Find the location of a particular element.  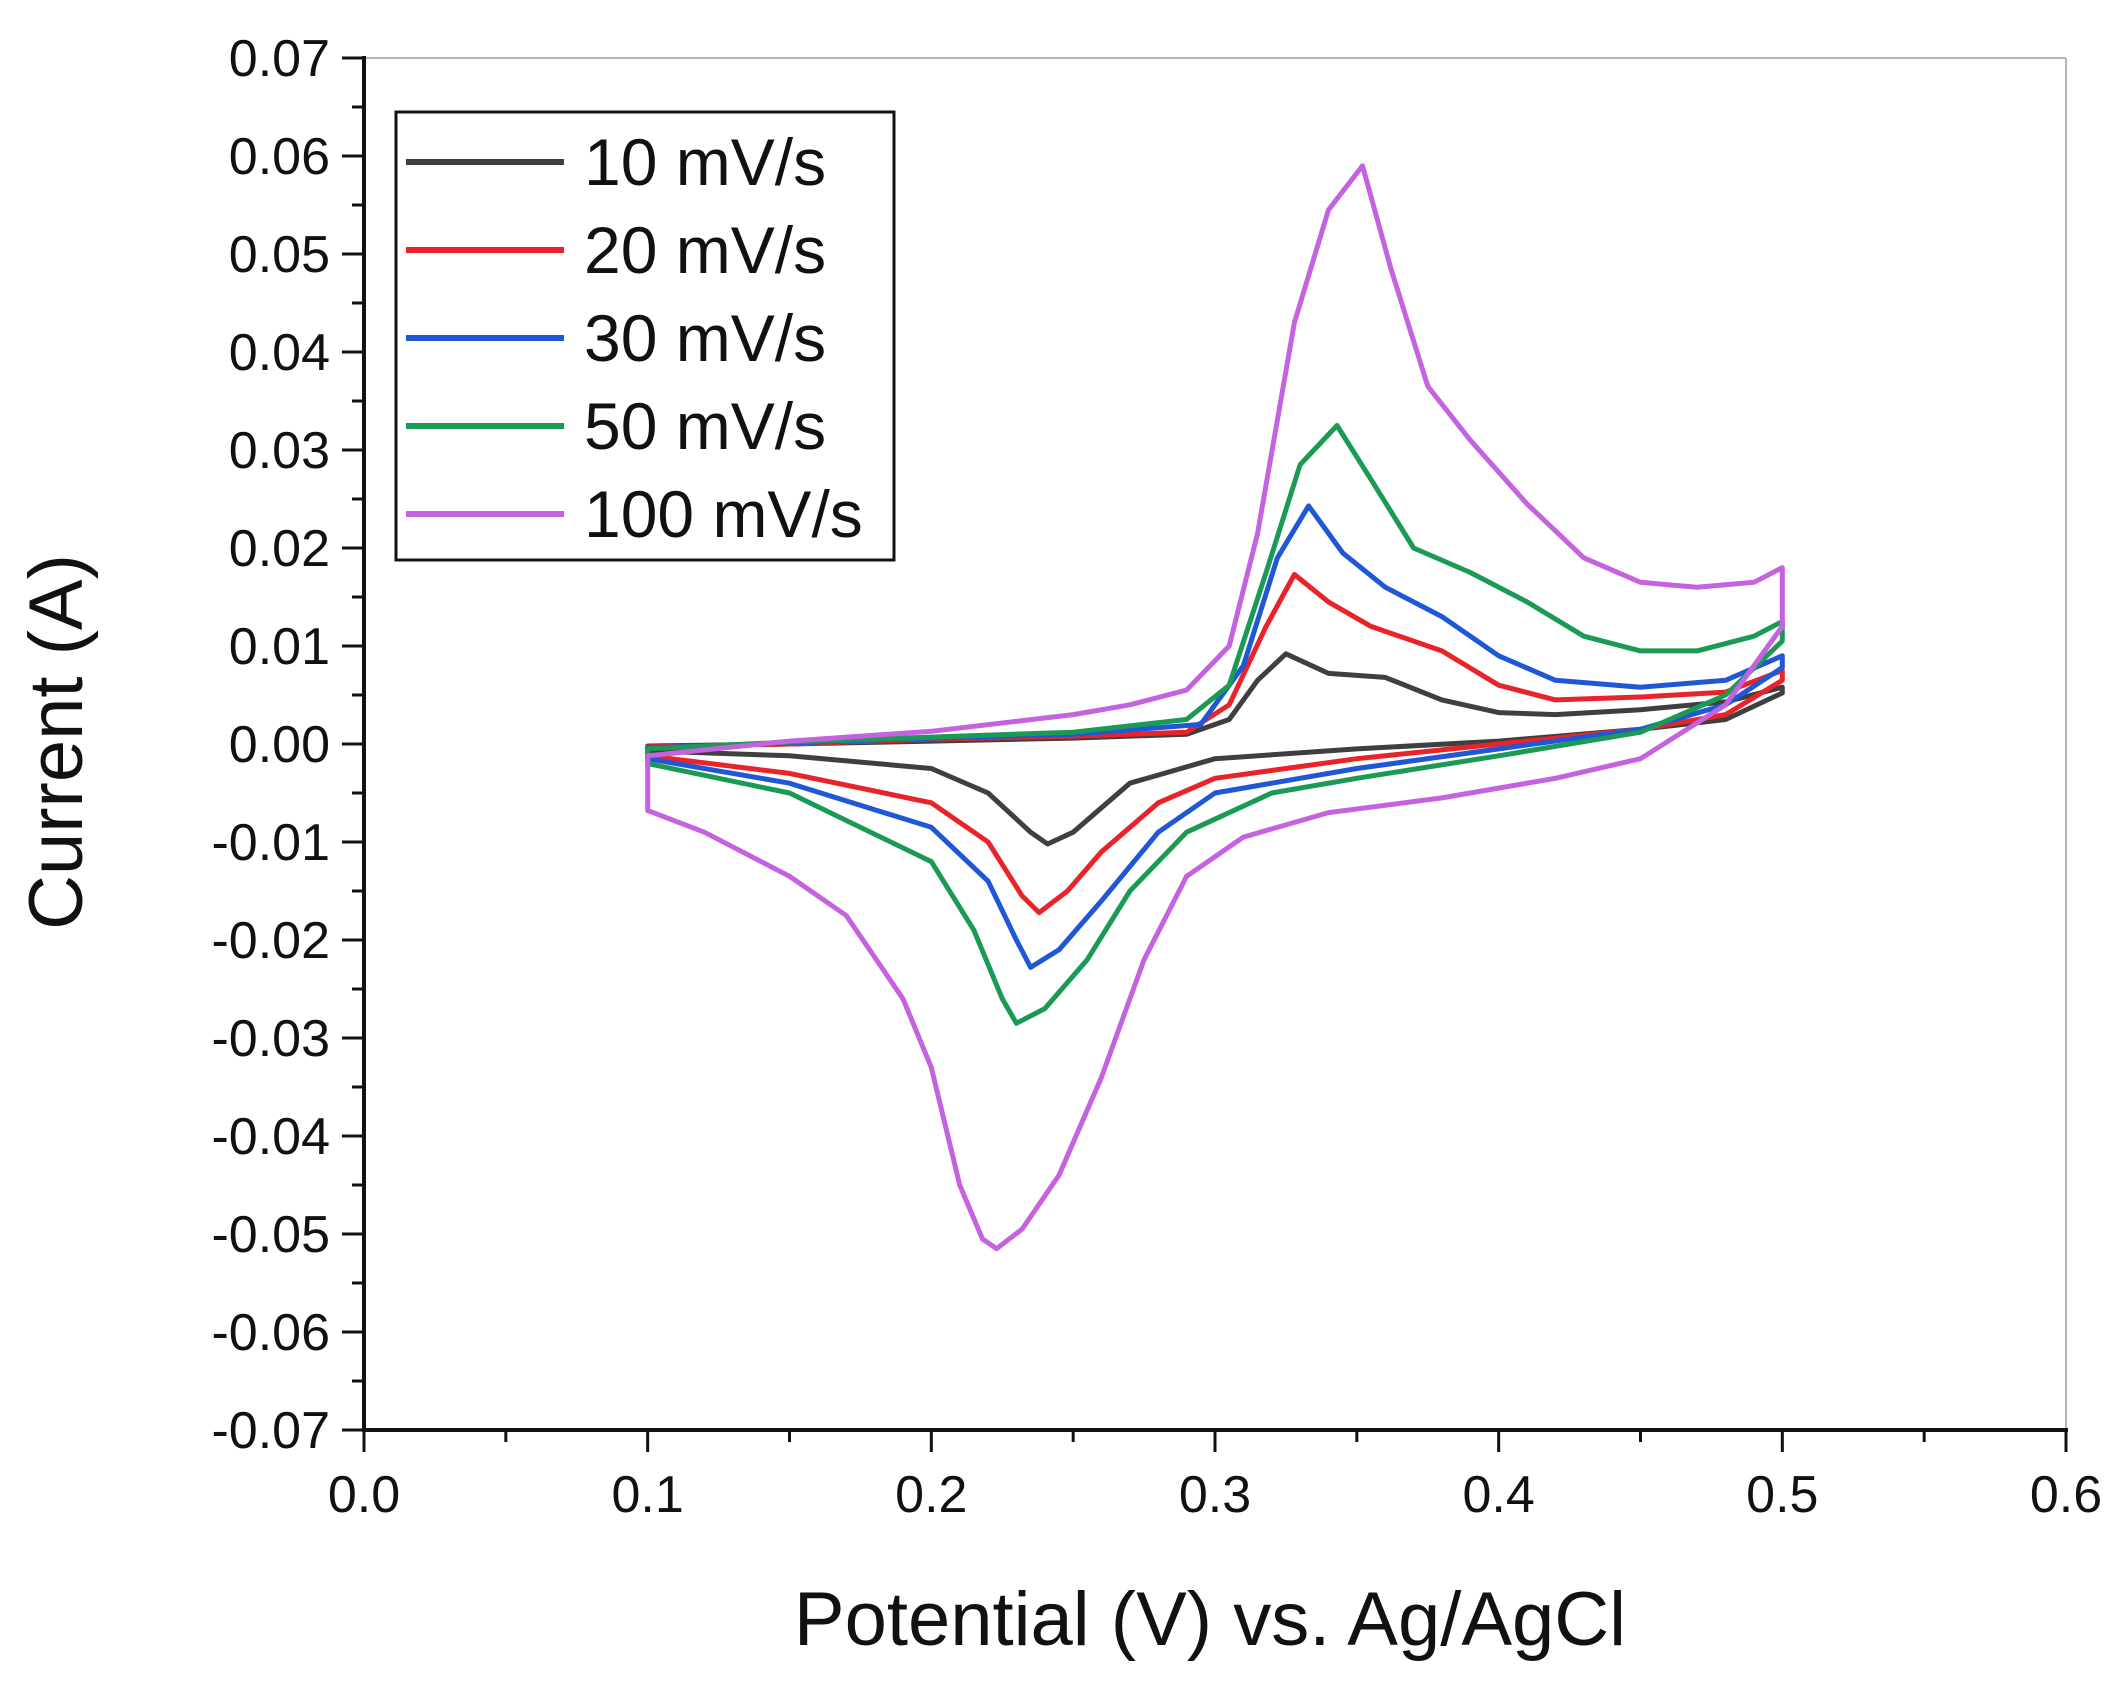

y-tick-label: 0.03 is located at coordinates (279, 451).